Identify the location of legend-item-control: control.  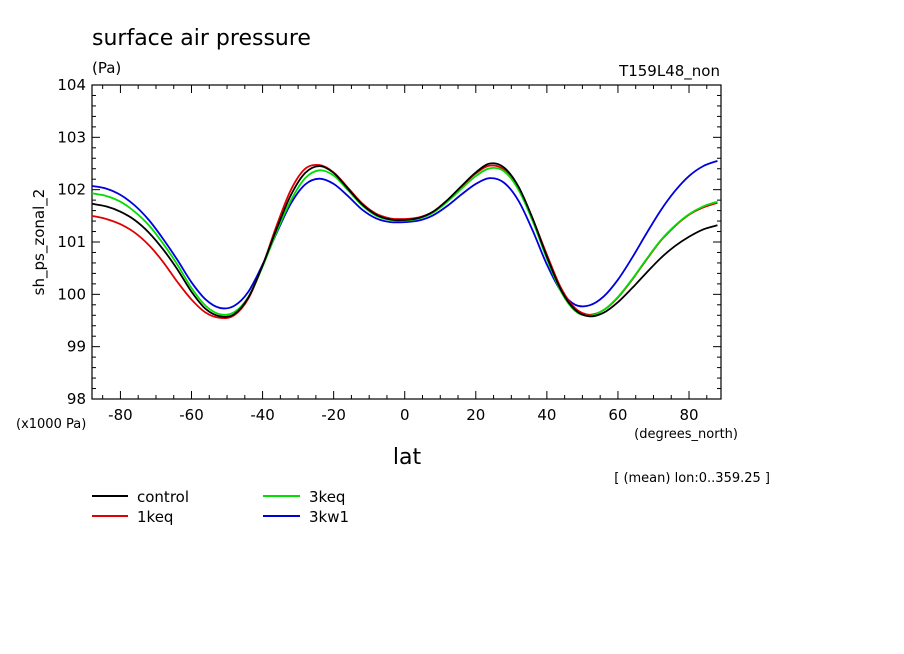
(140, 497).